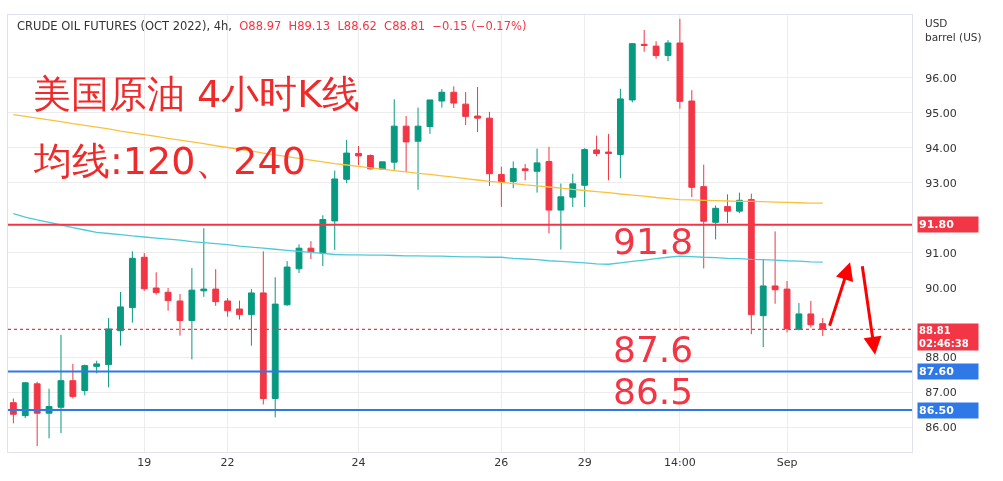 The image size is (1003, 481). What do you see at coordinates (144, 463) in the screenshot?
I see `x-tick-label: 19` at bounding box center [144, 463].